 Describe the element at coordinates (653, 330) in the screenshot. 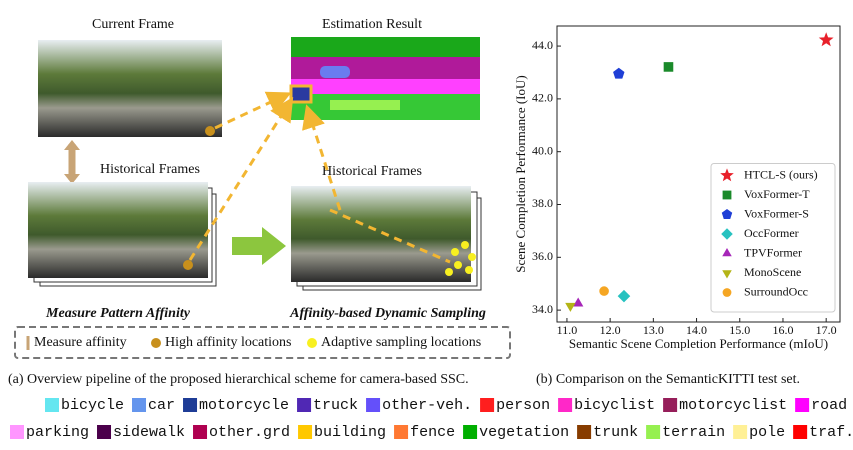

I see `x-tick-label: 13.0` at that location.